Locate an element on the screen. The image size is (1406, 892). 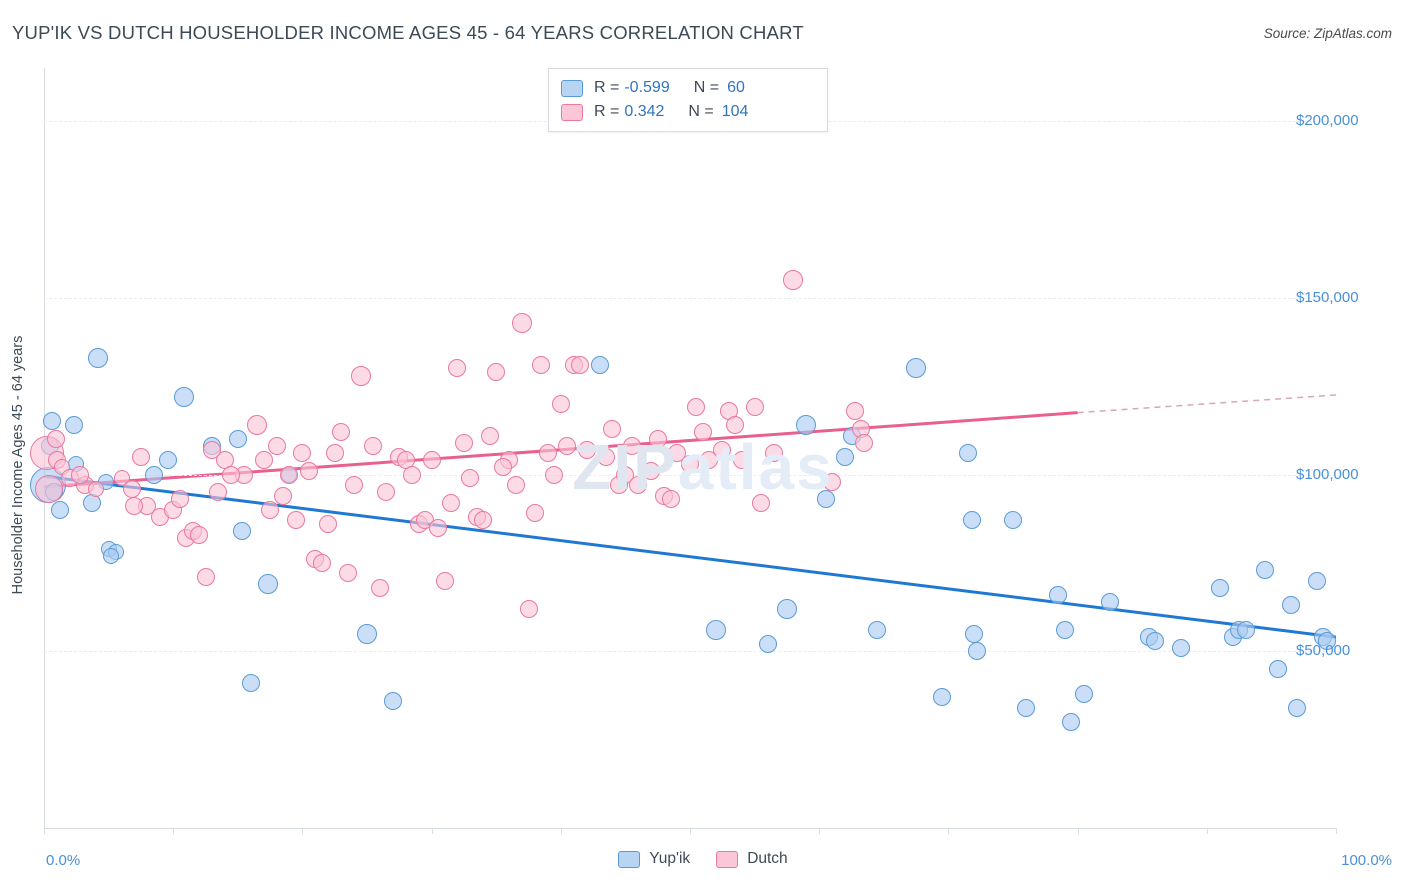
legend-swatch-dutch is located at coordinates (572, 112).